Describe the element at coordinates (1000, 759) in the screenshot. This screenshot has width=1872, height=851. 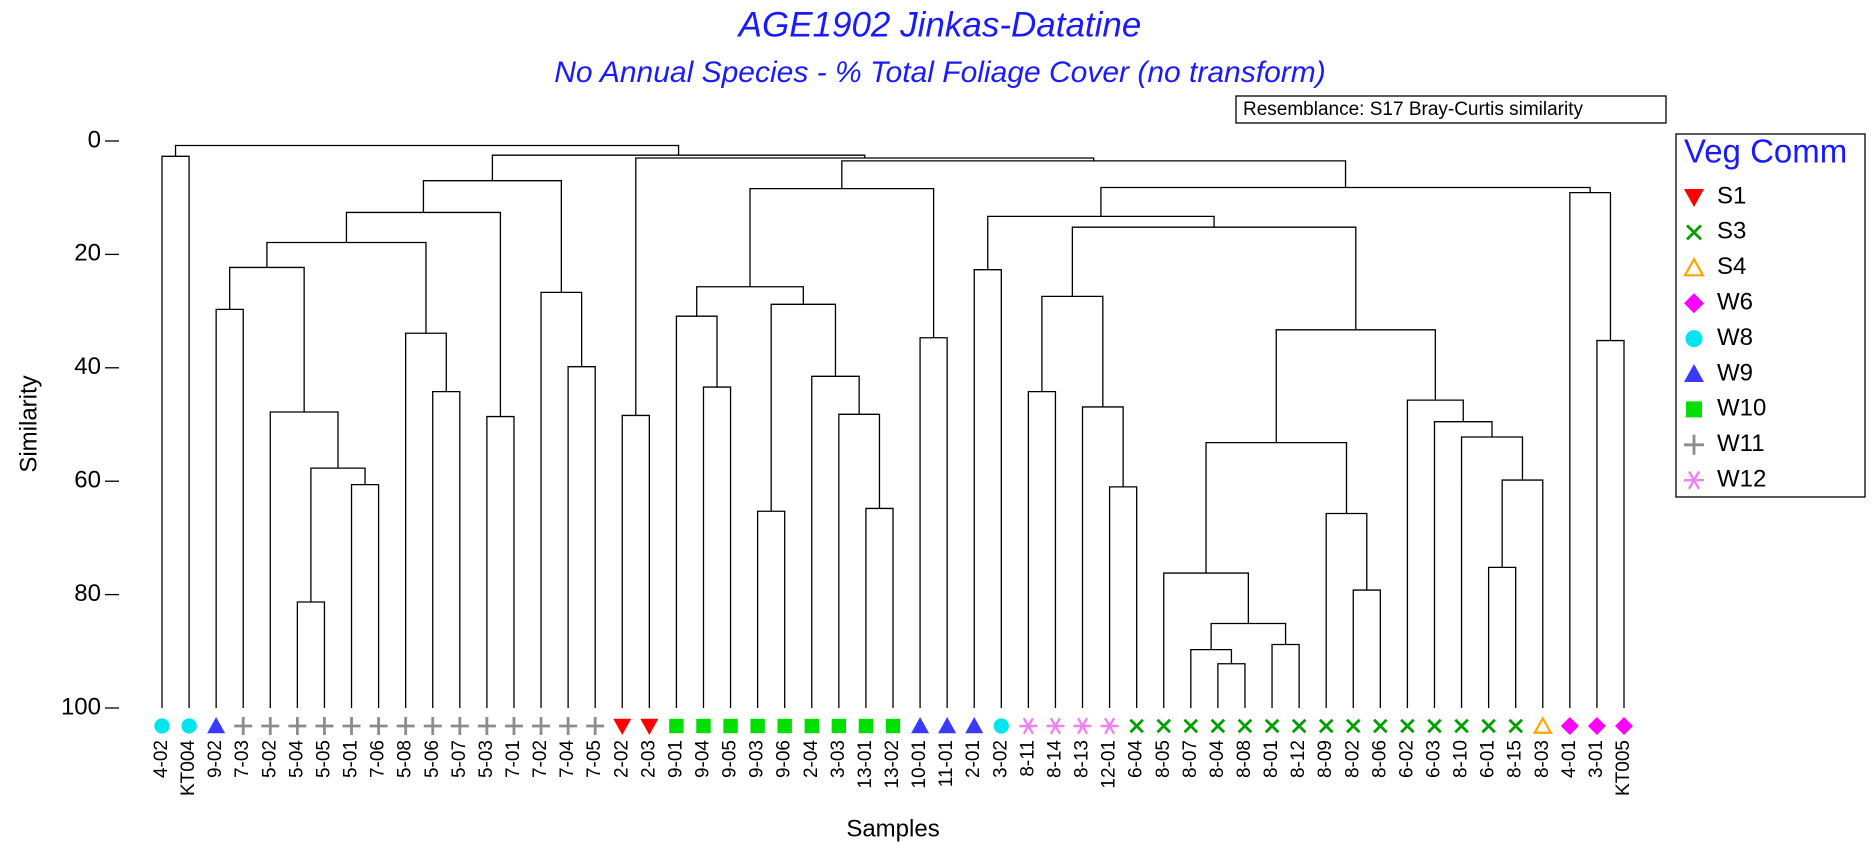
I see `leaf-label: 3-02` at that location.